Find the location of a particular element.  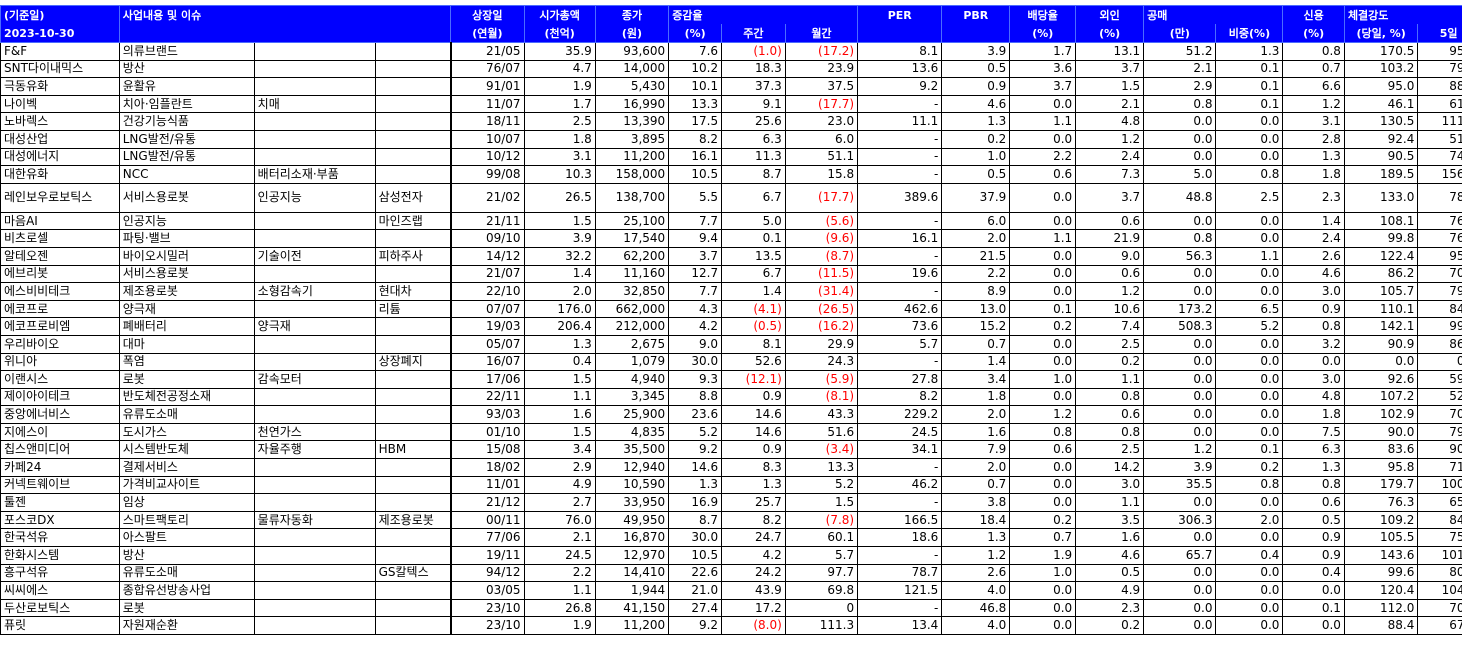

close-price: 10,590 is located at coordinates (632, 485).